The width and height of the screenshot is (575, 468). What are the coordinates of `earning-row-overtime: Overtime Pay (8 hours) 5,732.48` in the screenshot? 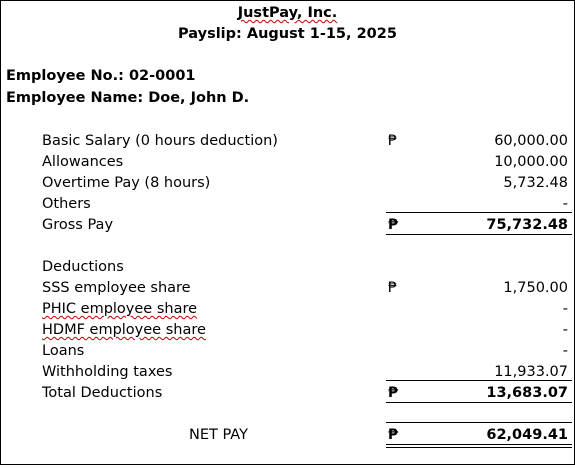 It's located at (287, 182).